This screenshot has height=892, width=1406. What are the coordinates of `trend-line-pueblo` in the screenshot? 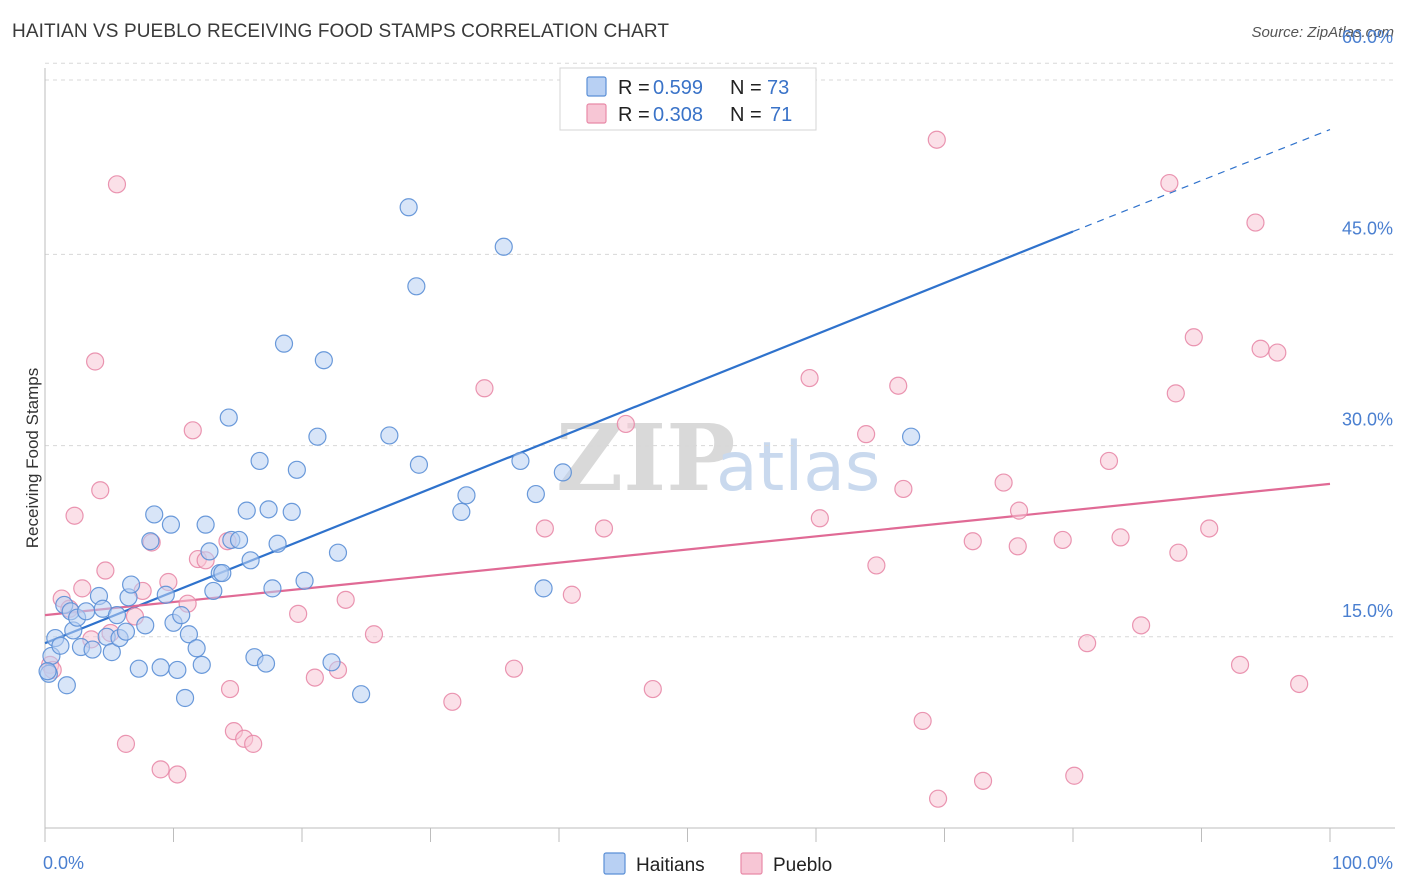 It's located at (687, 549).